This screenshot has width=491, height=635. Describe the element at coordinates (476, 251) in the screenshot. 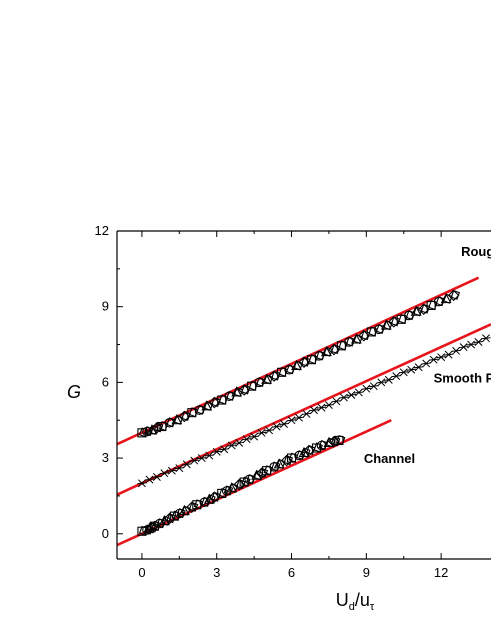

I see `series-annotation: Roug` at that location.